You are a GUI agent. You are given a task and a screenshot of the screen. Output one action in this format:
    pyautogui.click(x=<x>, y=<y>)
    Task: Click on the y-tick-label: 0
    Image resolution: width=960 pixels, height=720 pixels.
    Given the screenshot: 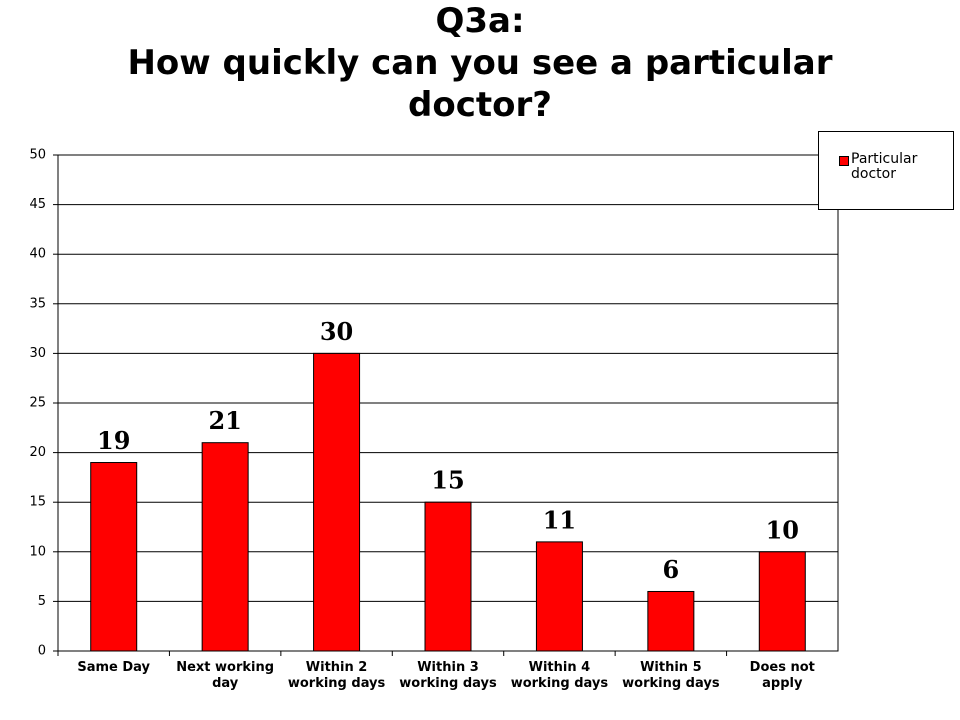 What is the action you would take?
    pyautogui.click(x=42, y=651)
    